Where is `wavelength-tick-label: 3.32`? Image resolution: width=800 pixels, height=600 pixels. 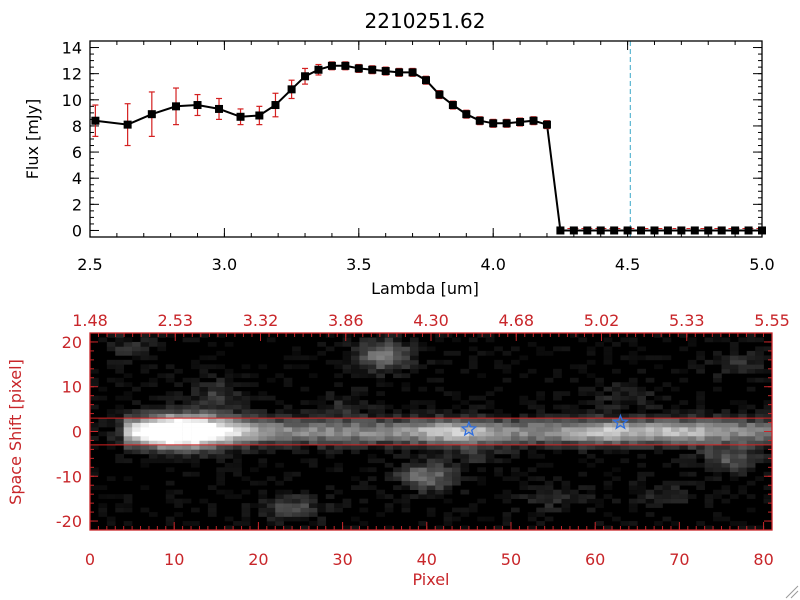
wavelength-tick-label: 3.32 is located at coordinates (261, 320).